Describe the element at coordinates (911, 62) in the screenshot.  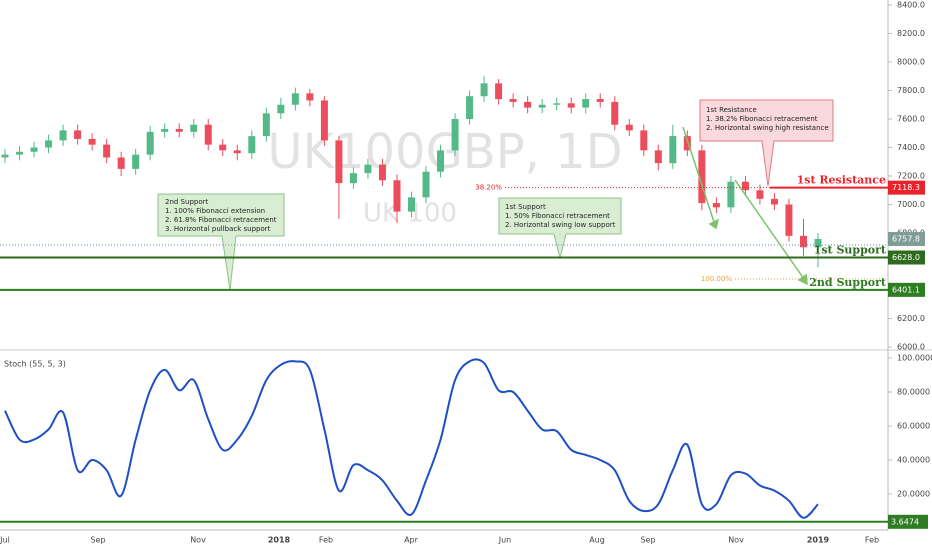
I see `y-tick-label: 8000.0` at that location.